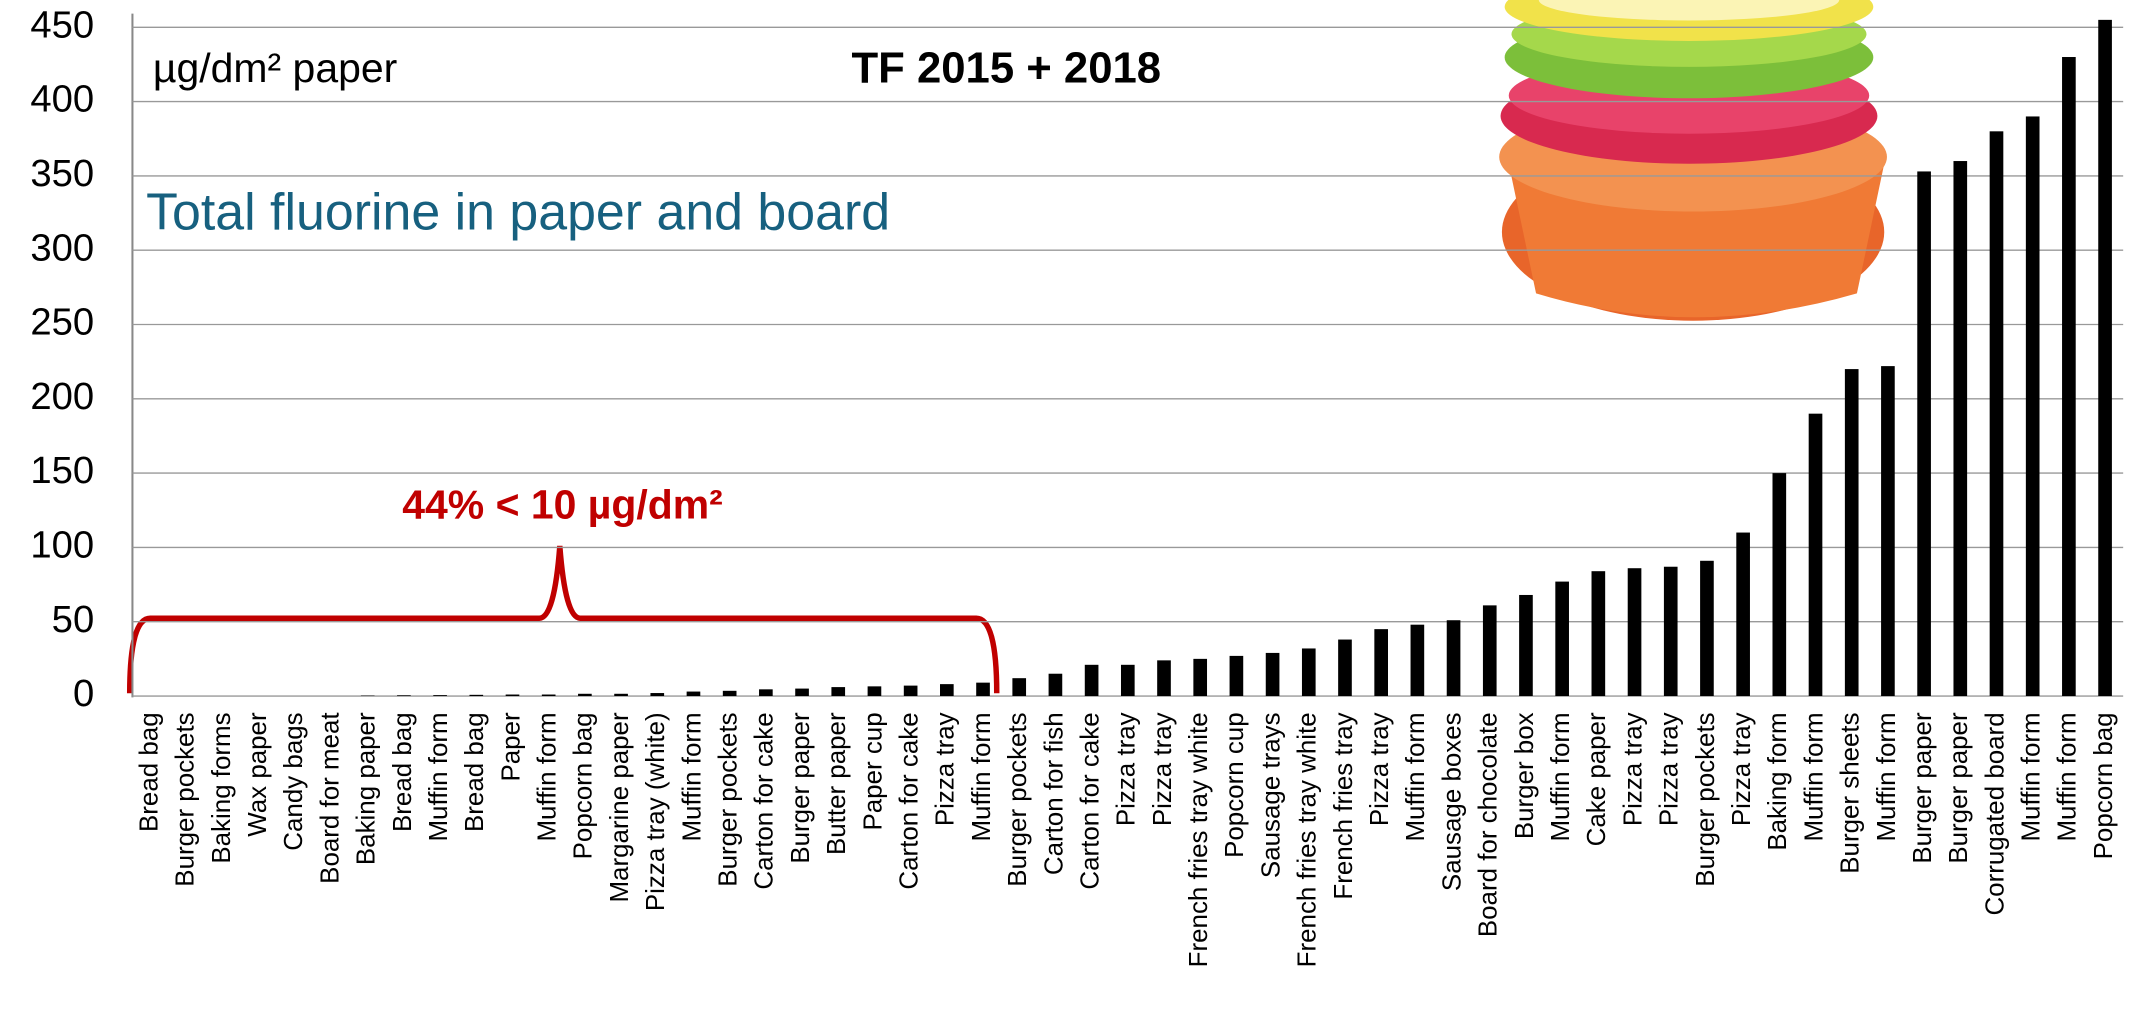 This screenshot has height=1014, width=2130. What do you see at coordinates (73, 619) in the screenshot?
I see `y-tick-label: 50` at bounding box center [73, 619].